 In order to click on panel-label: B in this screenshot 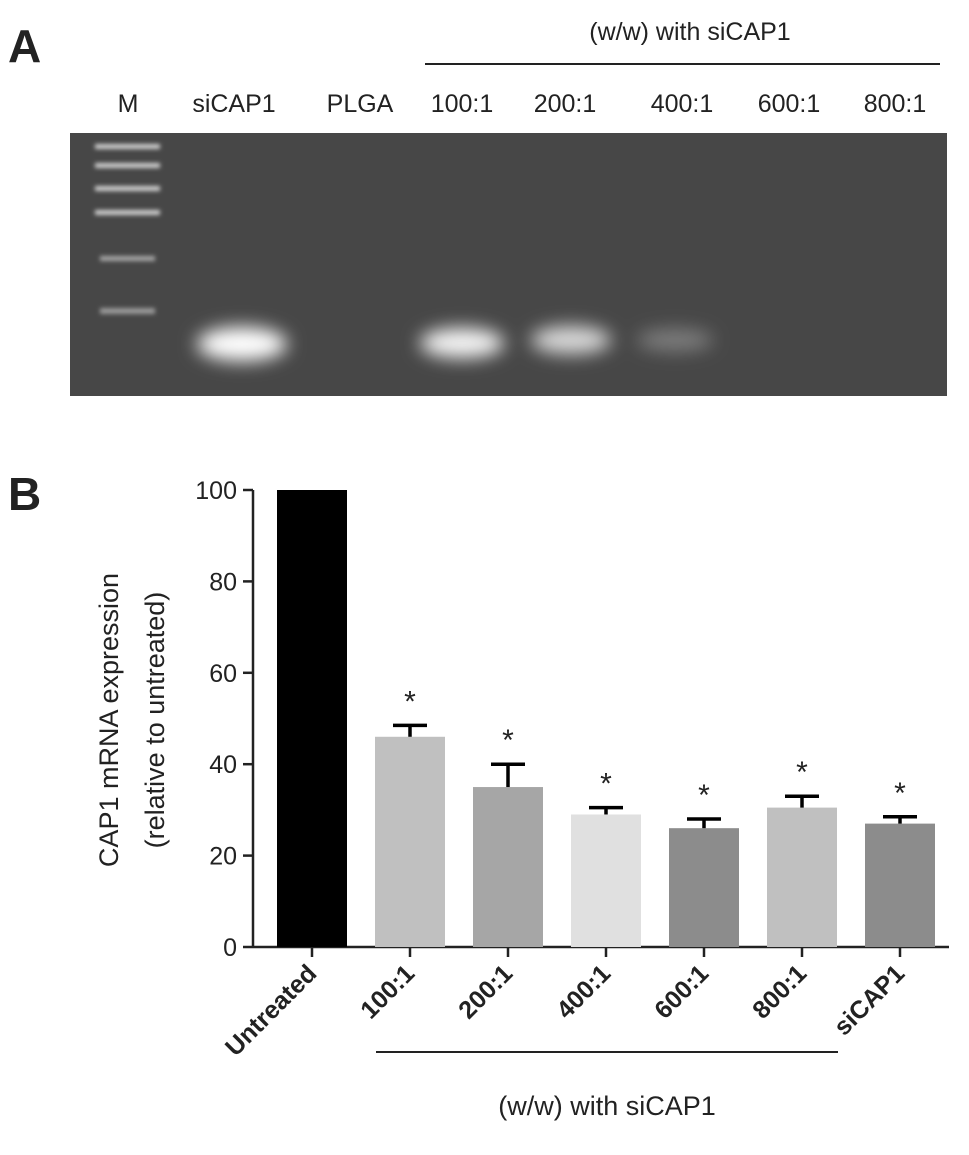, I will do `click(24, 494)`.